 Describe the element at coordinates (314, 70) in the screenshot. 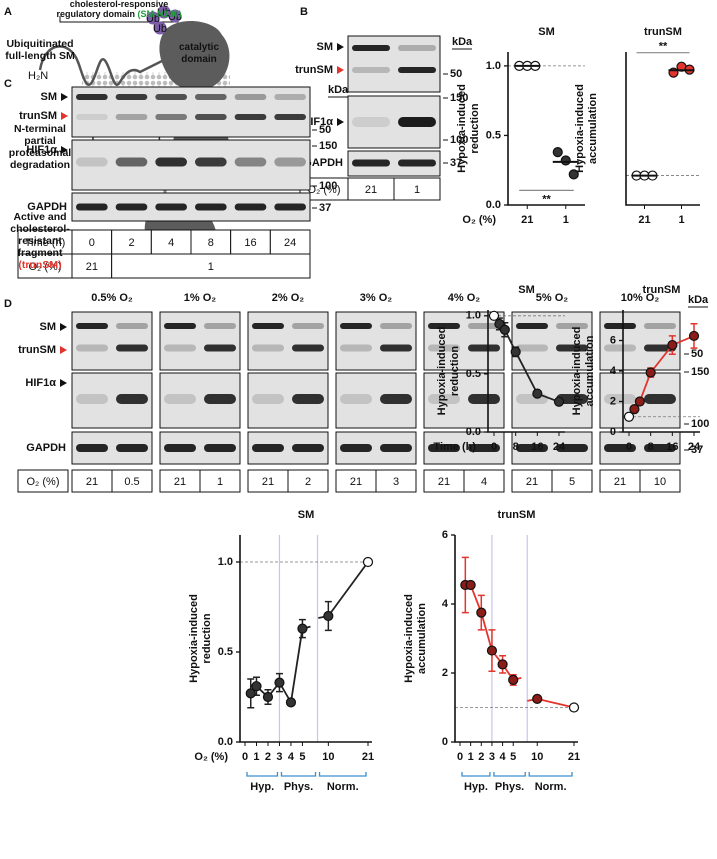

I see `band-label: trunSM` at that location.